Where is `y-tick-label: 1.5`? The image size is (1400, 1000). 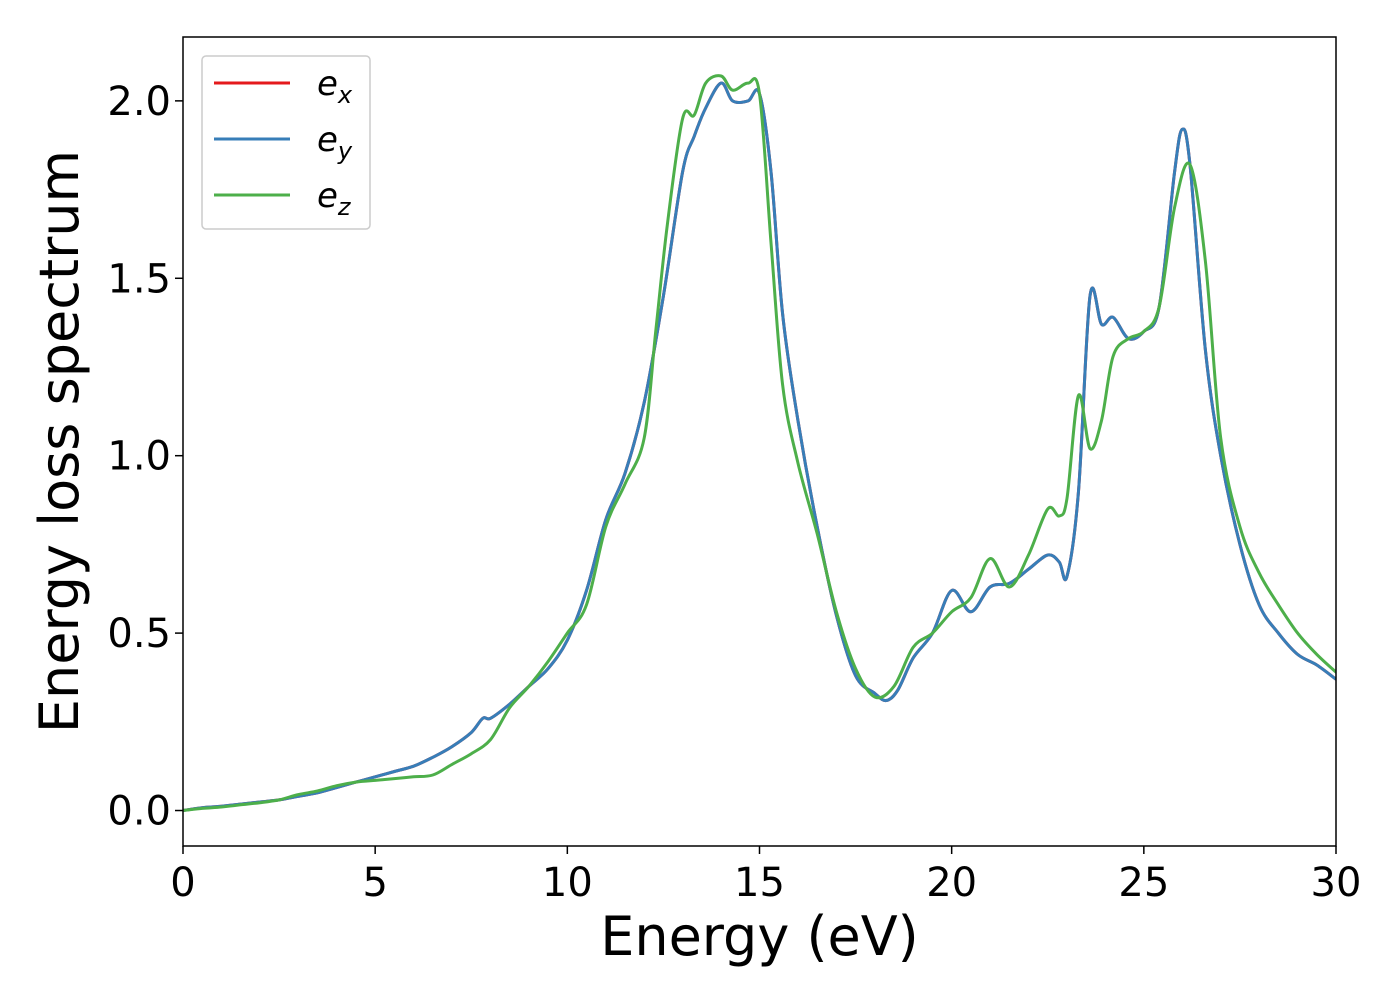
y-tick-label: 1.5 is located at coordinates (139, 279).